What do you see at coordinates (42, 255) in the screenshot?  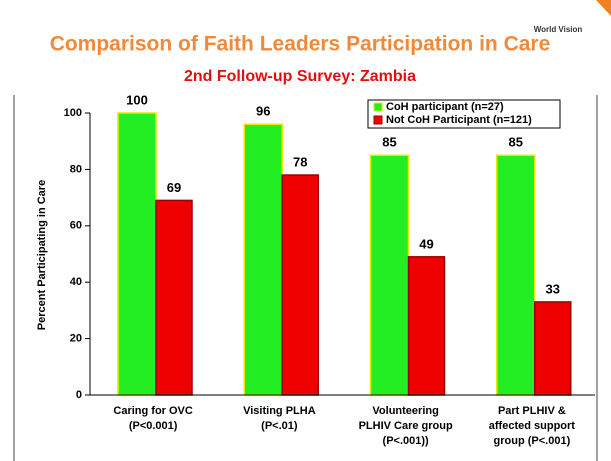 I see `y-axis-label: Percent Participating in Care` at bounding box center [42, 255].